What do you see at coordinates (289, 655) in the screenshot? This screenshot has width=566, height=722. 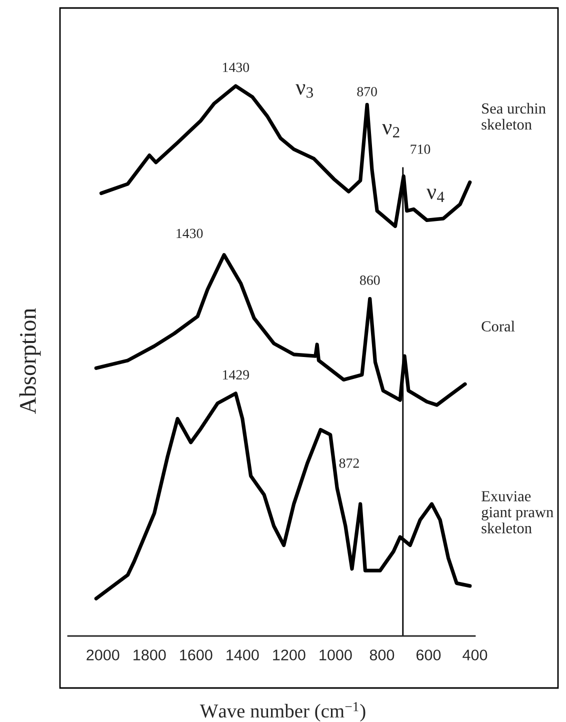 I see `x-tick-label: 1200` at bounding box center [289, 655].